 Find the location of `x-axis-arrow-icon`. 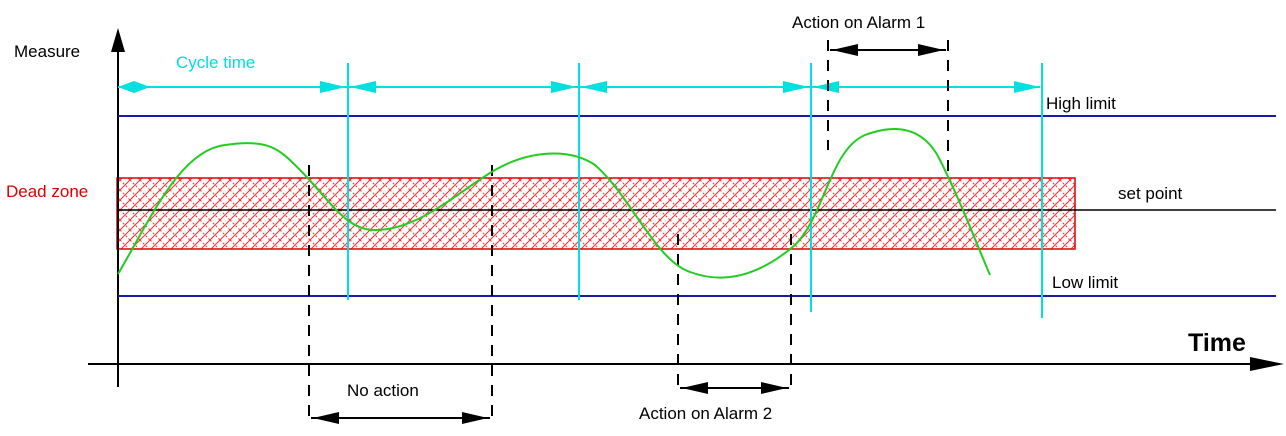

x-axis-arrow-icon is located at coordinates (1267, 364).